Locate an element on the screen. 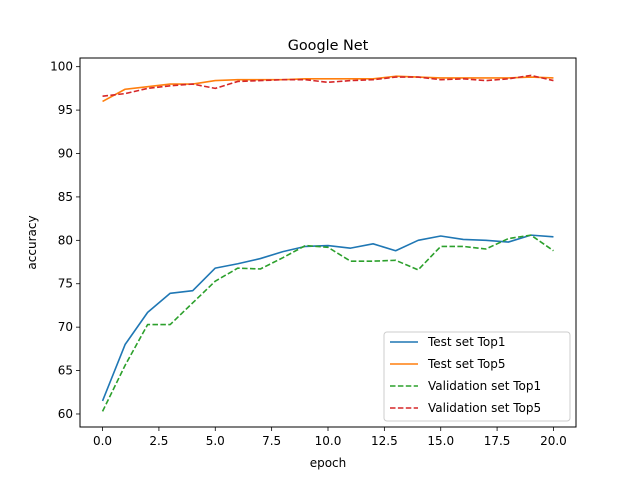 This screenshot has width=640, height=480. y-axis: 60 65 70 75 80 85 90 95 100 is located at coordinates (65, 240).